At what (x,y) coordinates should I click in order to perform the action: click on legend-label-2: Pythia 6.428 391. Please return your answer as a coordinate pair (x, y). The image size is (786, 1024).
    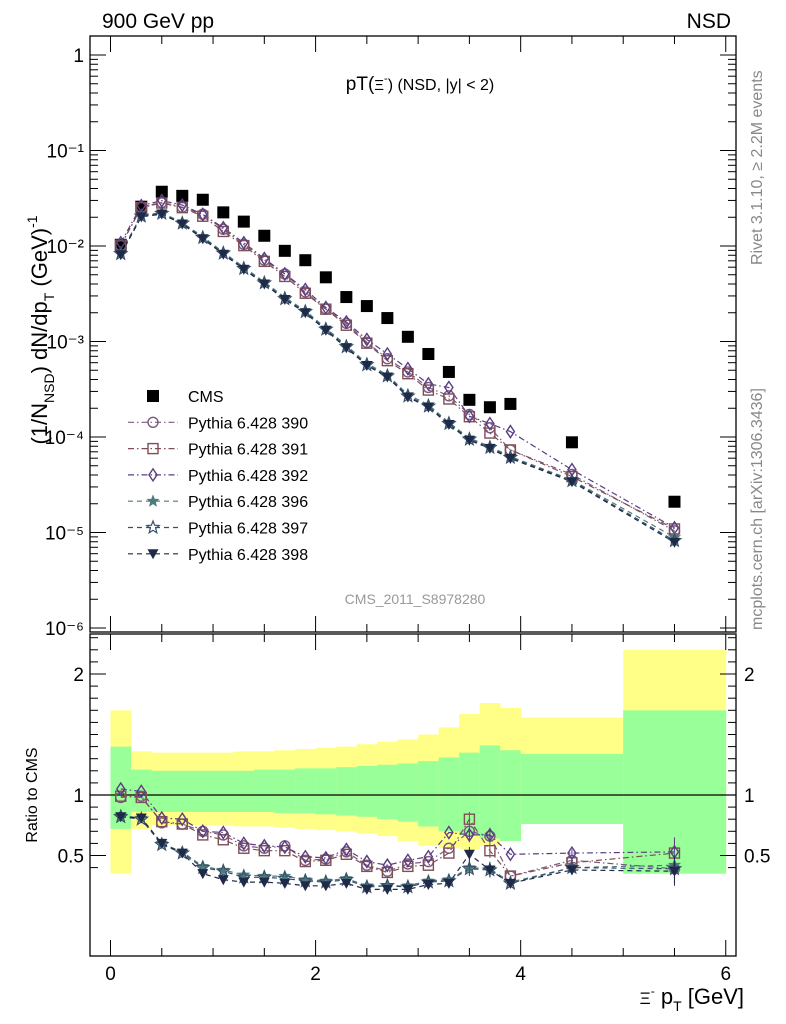
    Looking at the image, I should click on (248, 450).